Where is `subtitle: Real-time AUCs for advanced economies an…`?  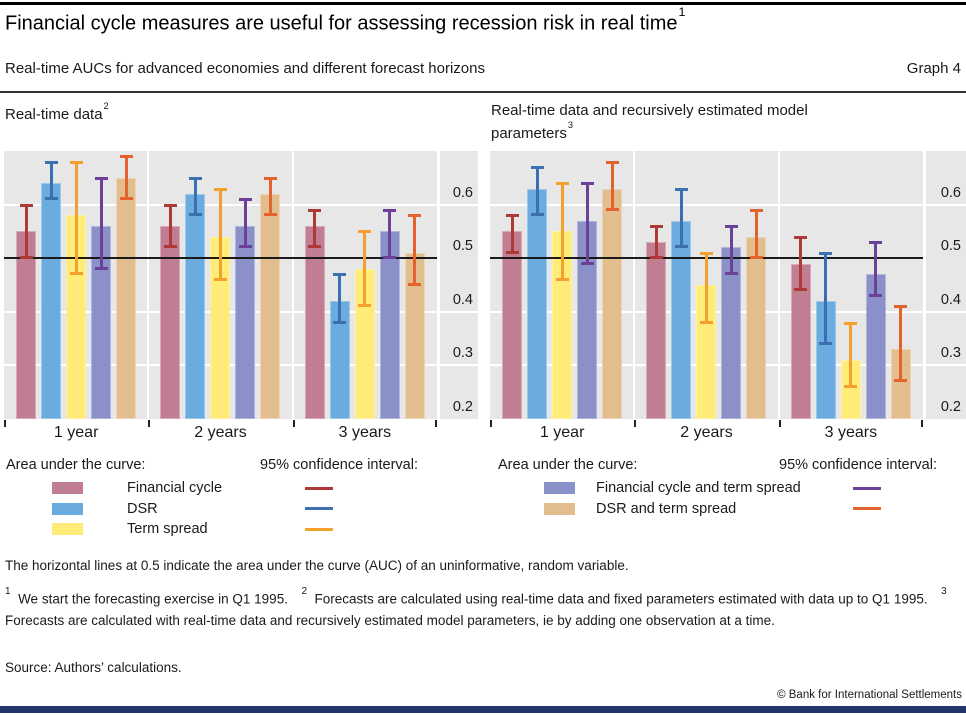
subtitle: Real-time AUCs for advanced economies an… is located at coordinates (245, 68).